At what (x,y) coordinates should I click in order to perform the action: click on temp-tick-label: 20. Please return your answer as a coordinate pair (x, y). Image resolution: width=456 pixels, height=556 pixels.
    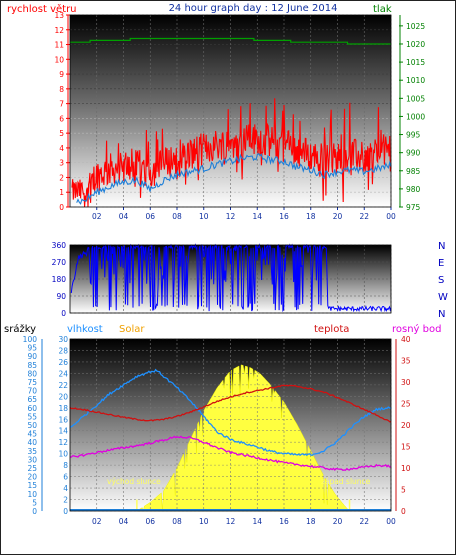
    Looking at the image, I should click on (406, 425).